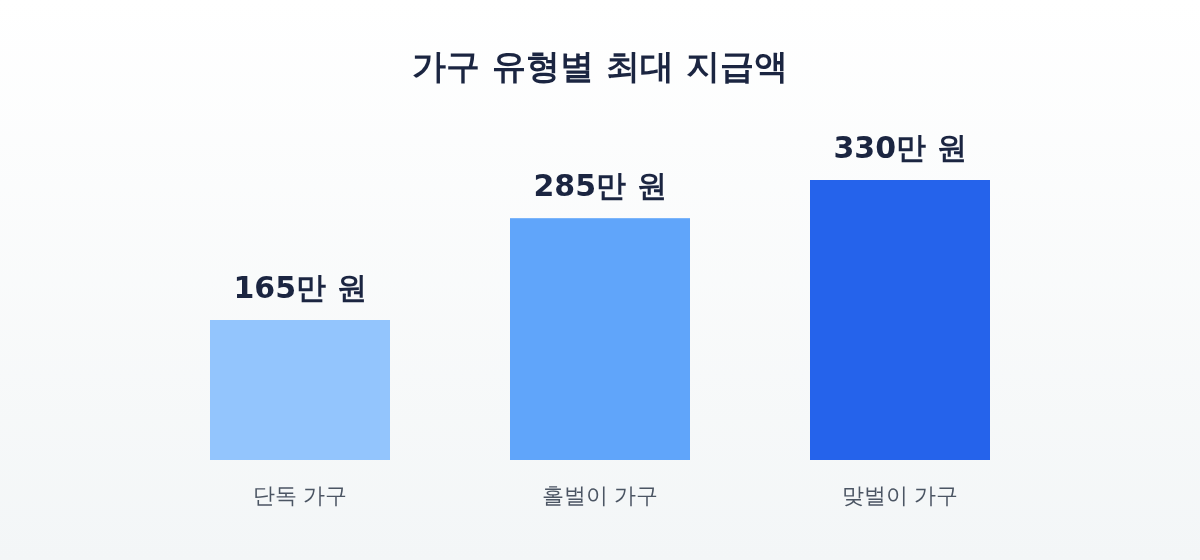 Image resolution: width=1200 pixels, height=560 pixels. What do you see at coordinates (900, 147) in the screenshot?
I see `data-label: 330만 원` at bounding box center [900, 147].